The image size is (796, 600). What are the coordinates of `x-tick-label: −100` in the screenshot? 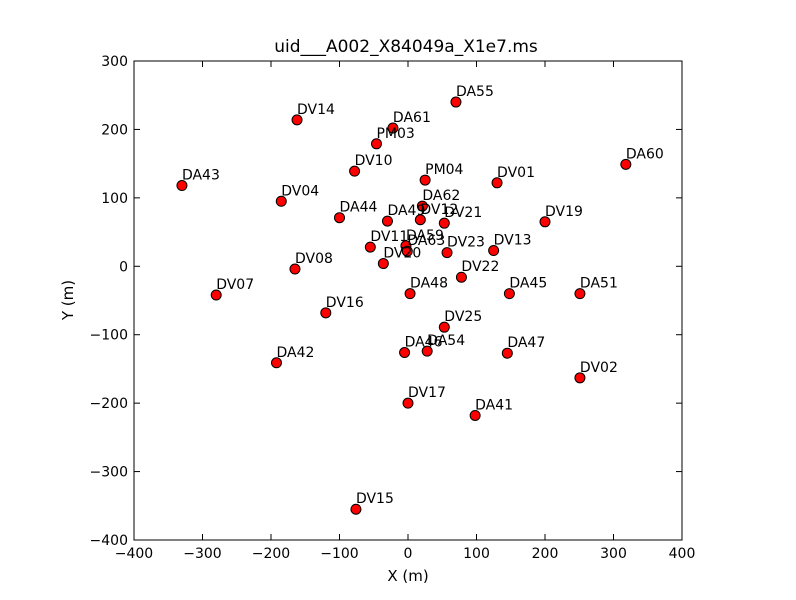 It's located at (339, 554).